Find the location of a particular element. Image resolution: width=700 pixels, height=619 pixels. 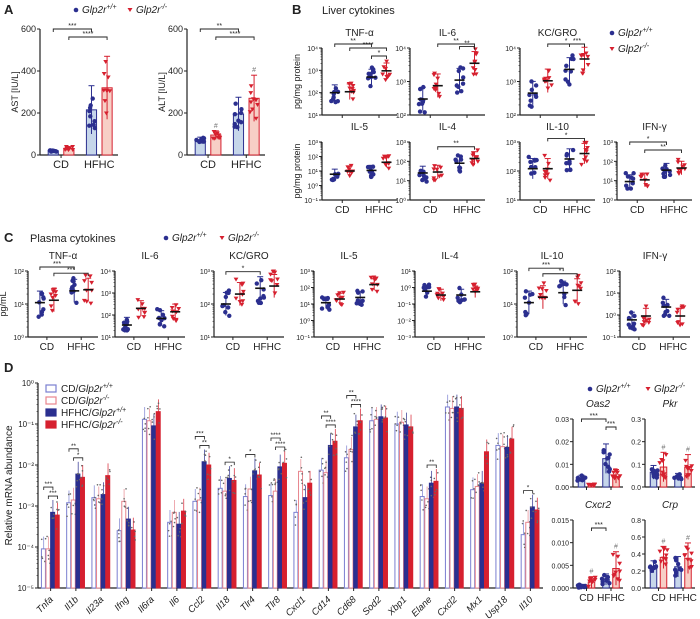

y-tick-label: 10⁴ is located at coordinates (105, 272).